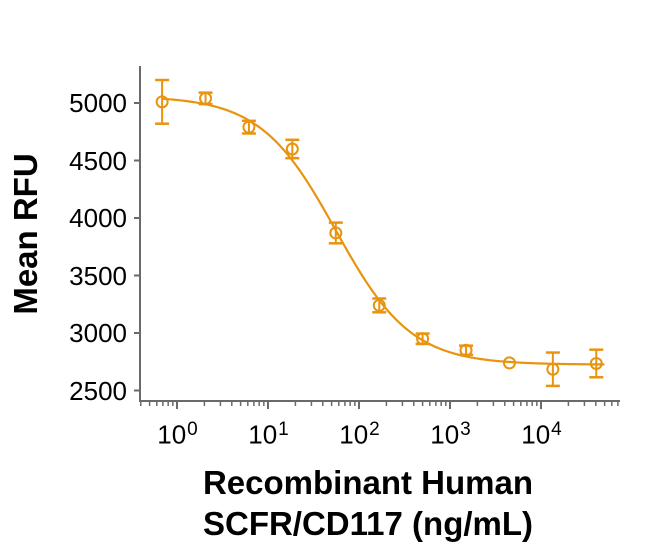  What do you see at coordinates (541, 434) in the screenshot?
I see `x-tick-label: 104` at bounding box center [541, 434].